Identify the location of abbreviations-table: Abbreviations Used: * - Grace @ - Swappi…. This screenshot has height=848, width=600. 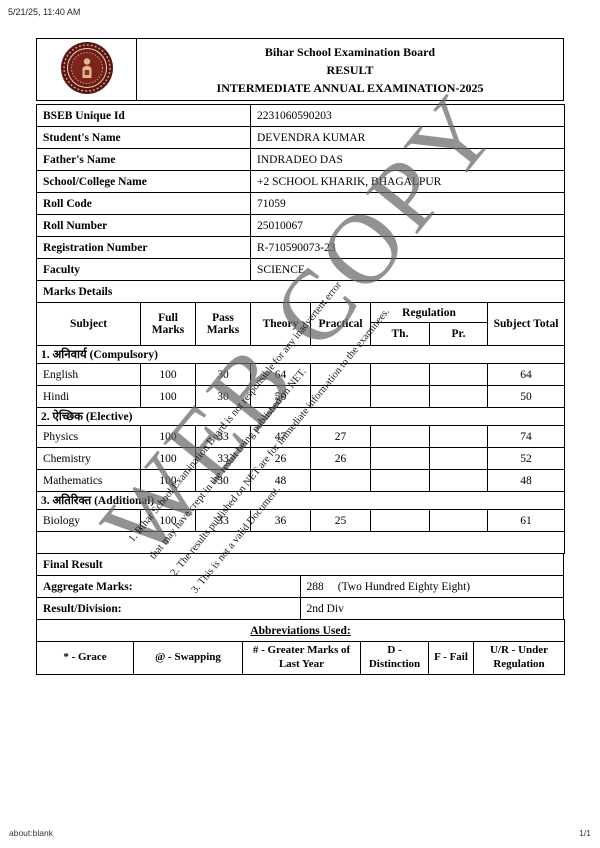
(300, 647).